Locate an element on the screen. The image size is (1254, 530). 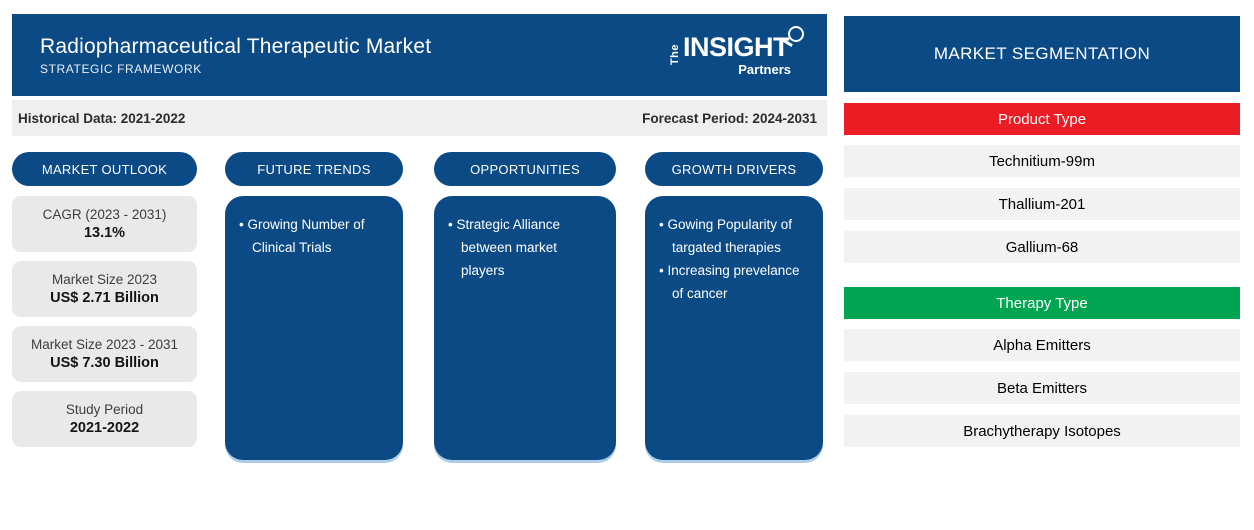
product-type-header: Product Type is located at coordinates (1042, 119).